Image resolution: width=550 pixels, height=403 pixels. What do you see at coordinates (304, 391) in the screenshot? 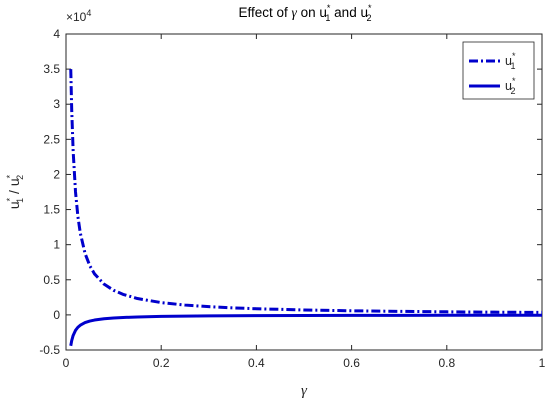
I see `x-axis-label: γ` at bounding box center [304, 391].